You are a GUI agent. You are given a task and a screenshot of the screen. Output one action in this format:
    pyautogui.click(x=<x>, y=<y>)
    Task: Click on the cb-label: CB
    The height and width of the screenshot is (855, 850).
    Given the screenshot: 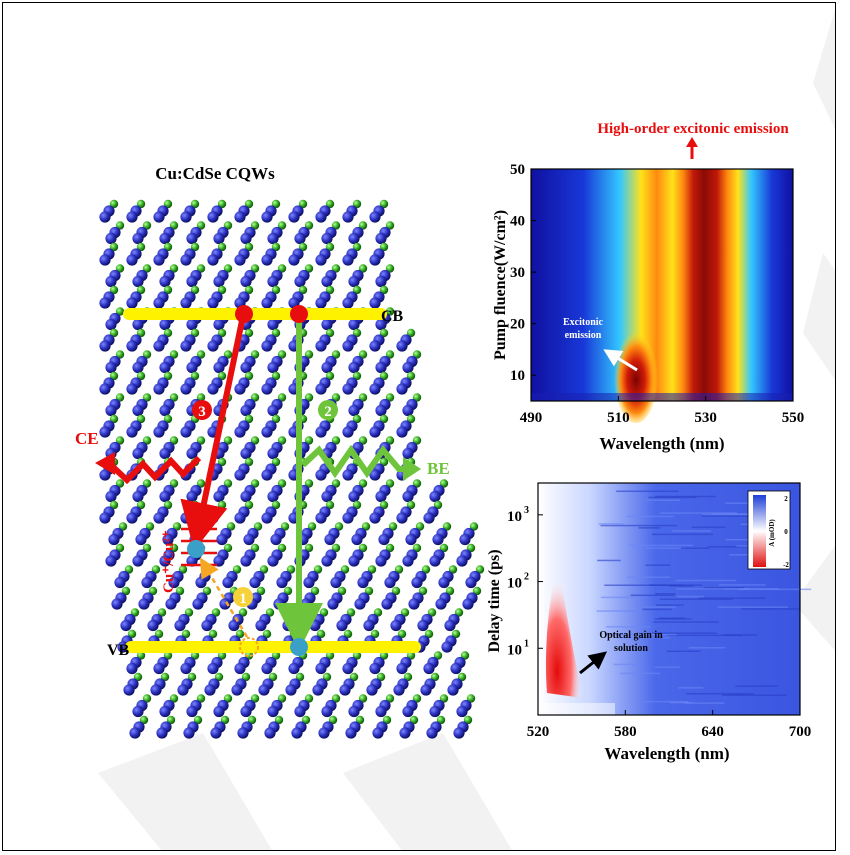 What is the action you would take?
    pyautogui.click(x=392, y=316)
    